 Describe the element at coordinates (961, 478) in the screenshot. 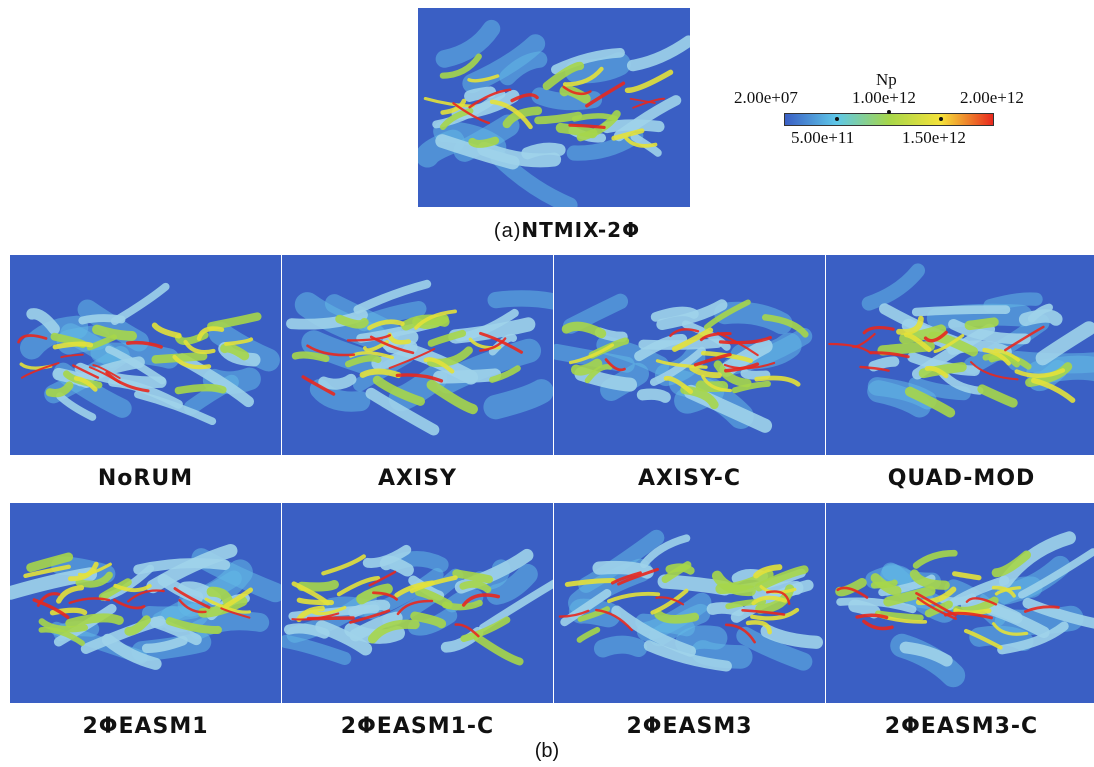

I see `model-label: QUAD-MOD` at that location.